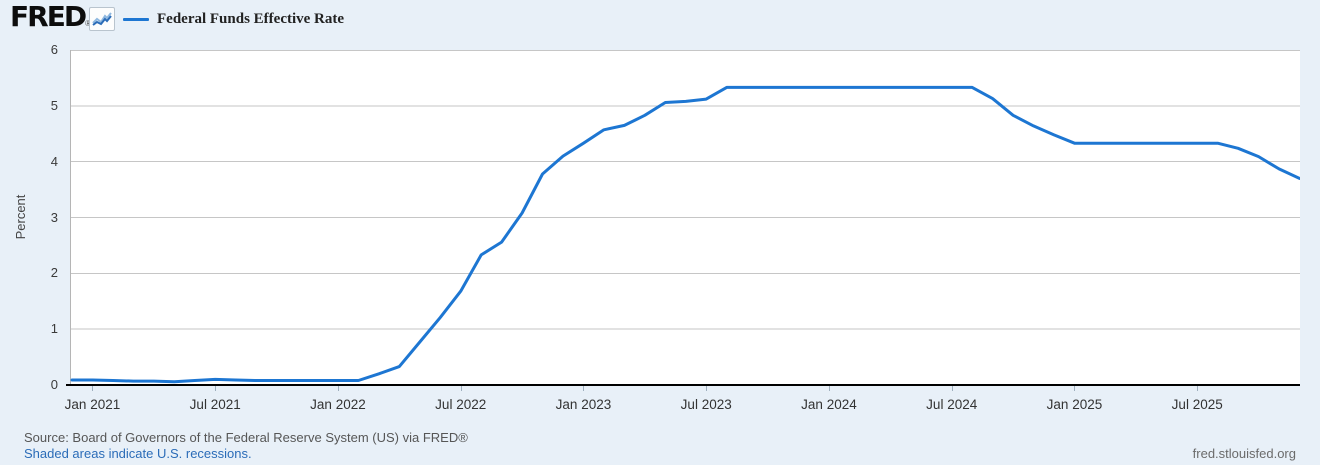  What do you see at coordinates (251, 19) in the screenshot?
I see `series-title: Federal Funds Effective Rate` at bounding box center [251, 19].